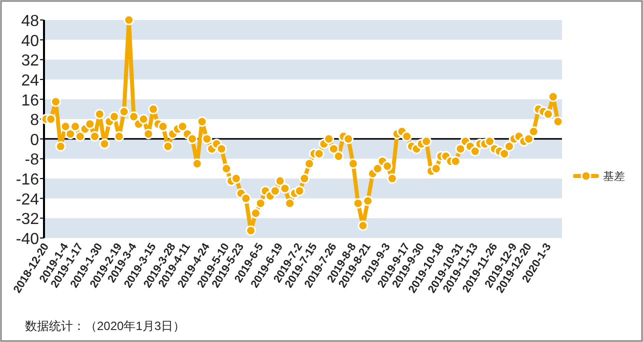  Describe the element at coordinates (28, 219) in the screenshot. I see `y-tick-label: -32` at that location.